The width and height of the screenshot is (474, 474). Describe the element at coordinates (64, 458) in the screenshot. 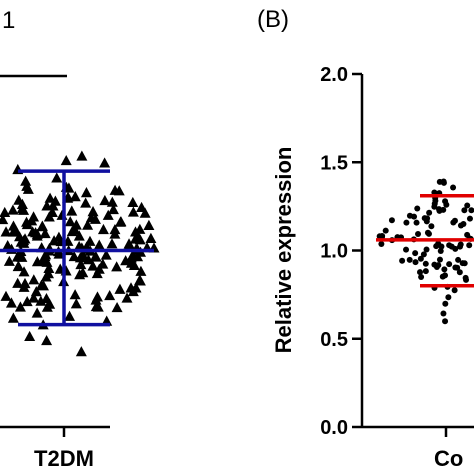

I see `category-label-t2dm: T2DM` at that location.